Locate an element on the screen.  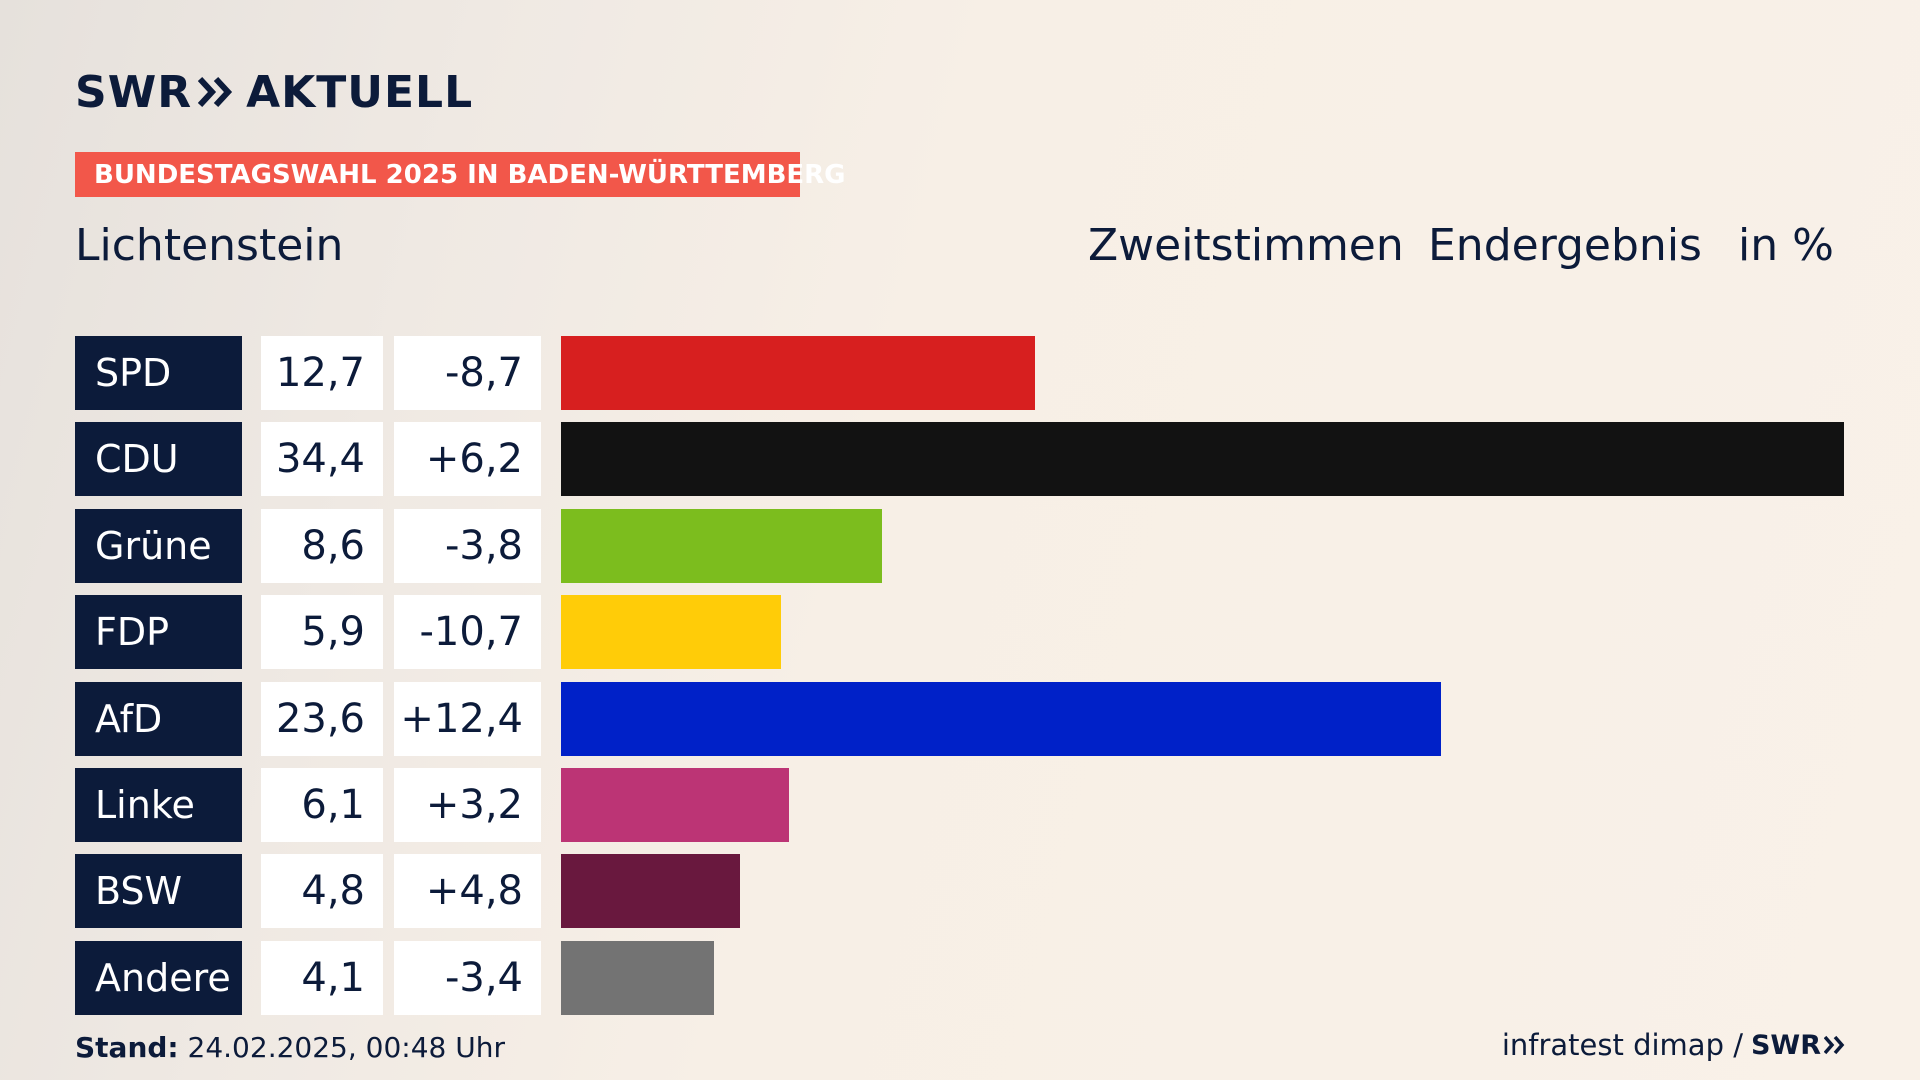
party-label: Linke is located at coordinates (158, 805).